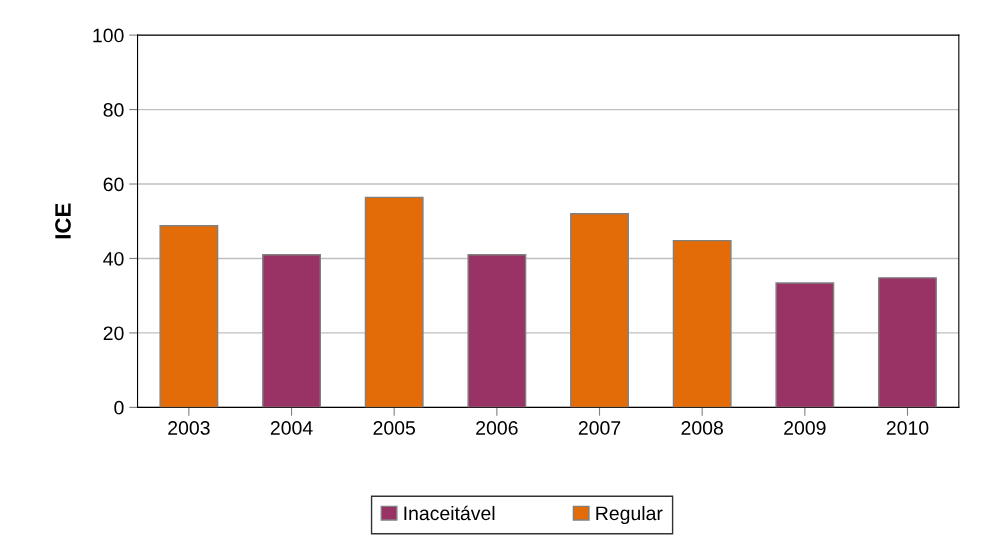  Describe the element at coordinates (113, 110) in the screenshot. I see `y-tick-label: 80` at that location.